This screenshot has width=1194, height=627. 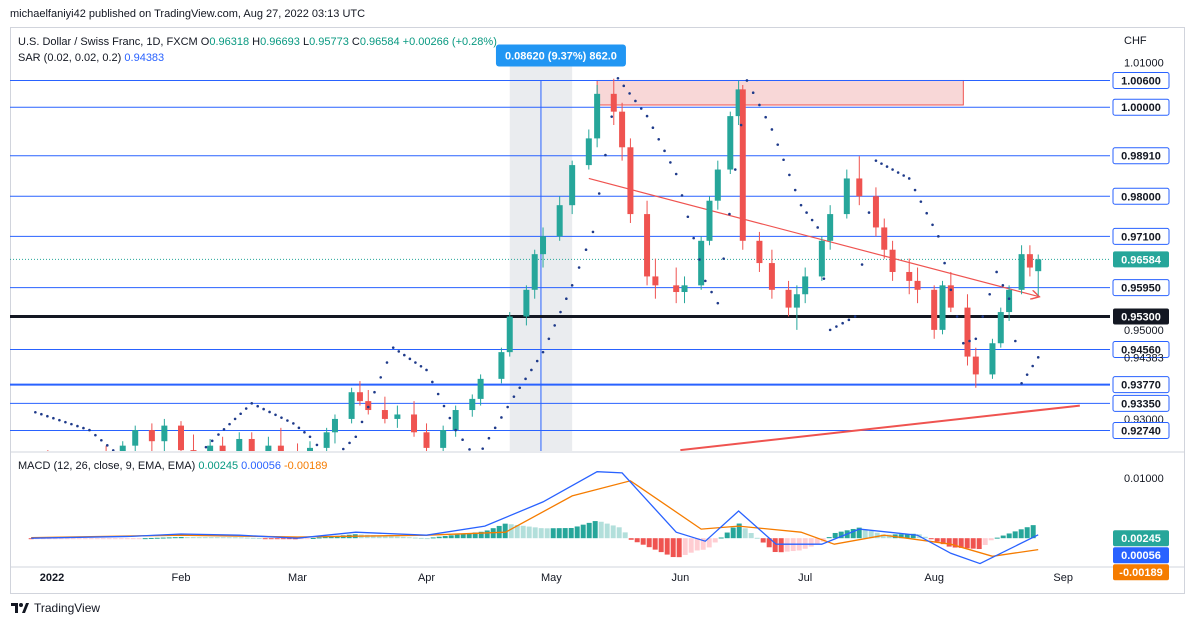 I want to click on level-badge: 0.93770, so click(x=1141, y=385).